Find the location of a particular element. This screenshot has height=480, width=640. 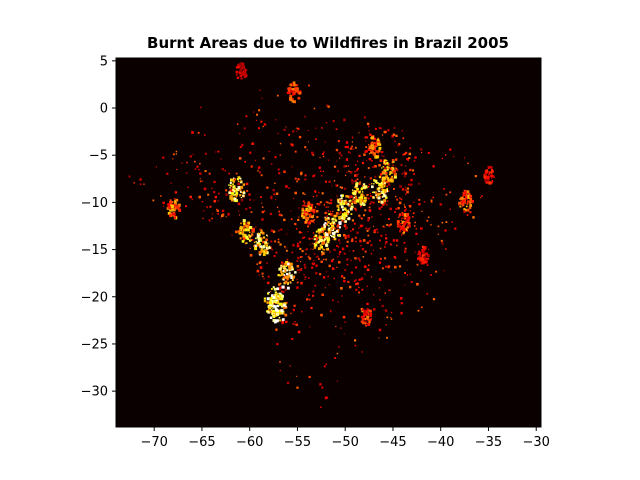

x-tick-label: −65 is located at coordinates (201, 442).